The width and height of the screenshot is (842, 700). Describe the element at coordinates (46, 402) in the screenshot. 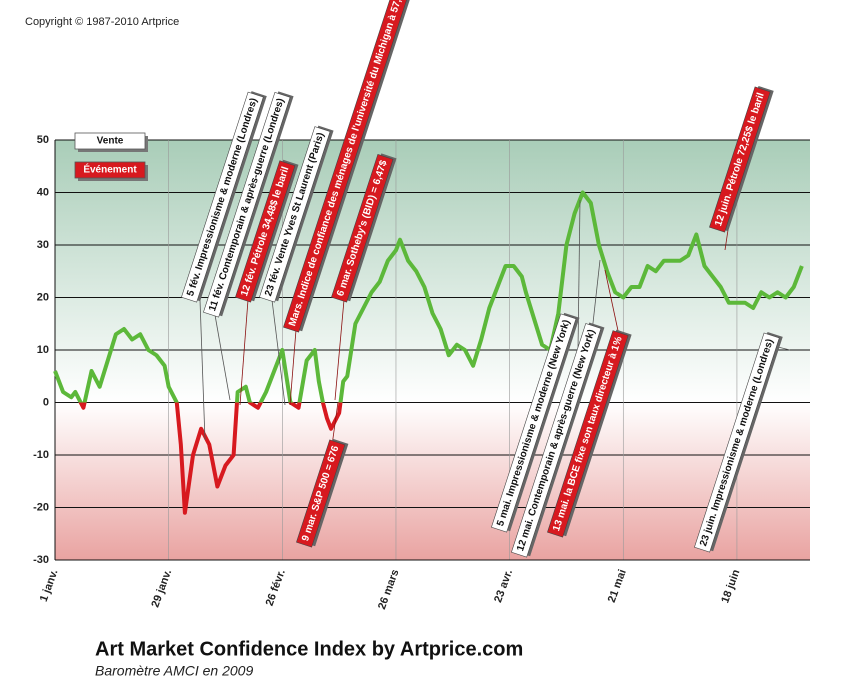

I see `y-tick-label: 0` at that location.